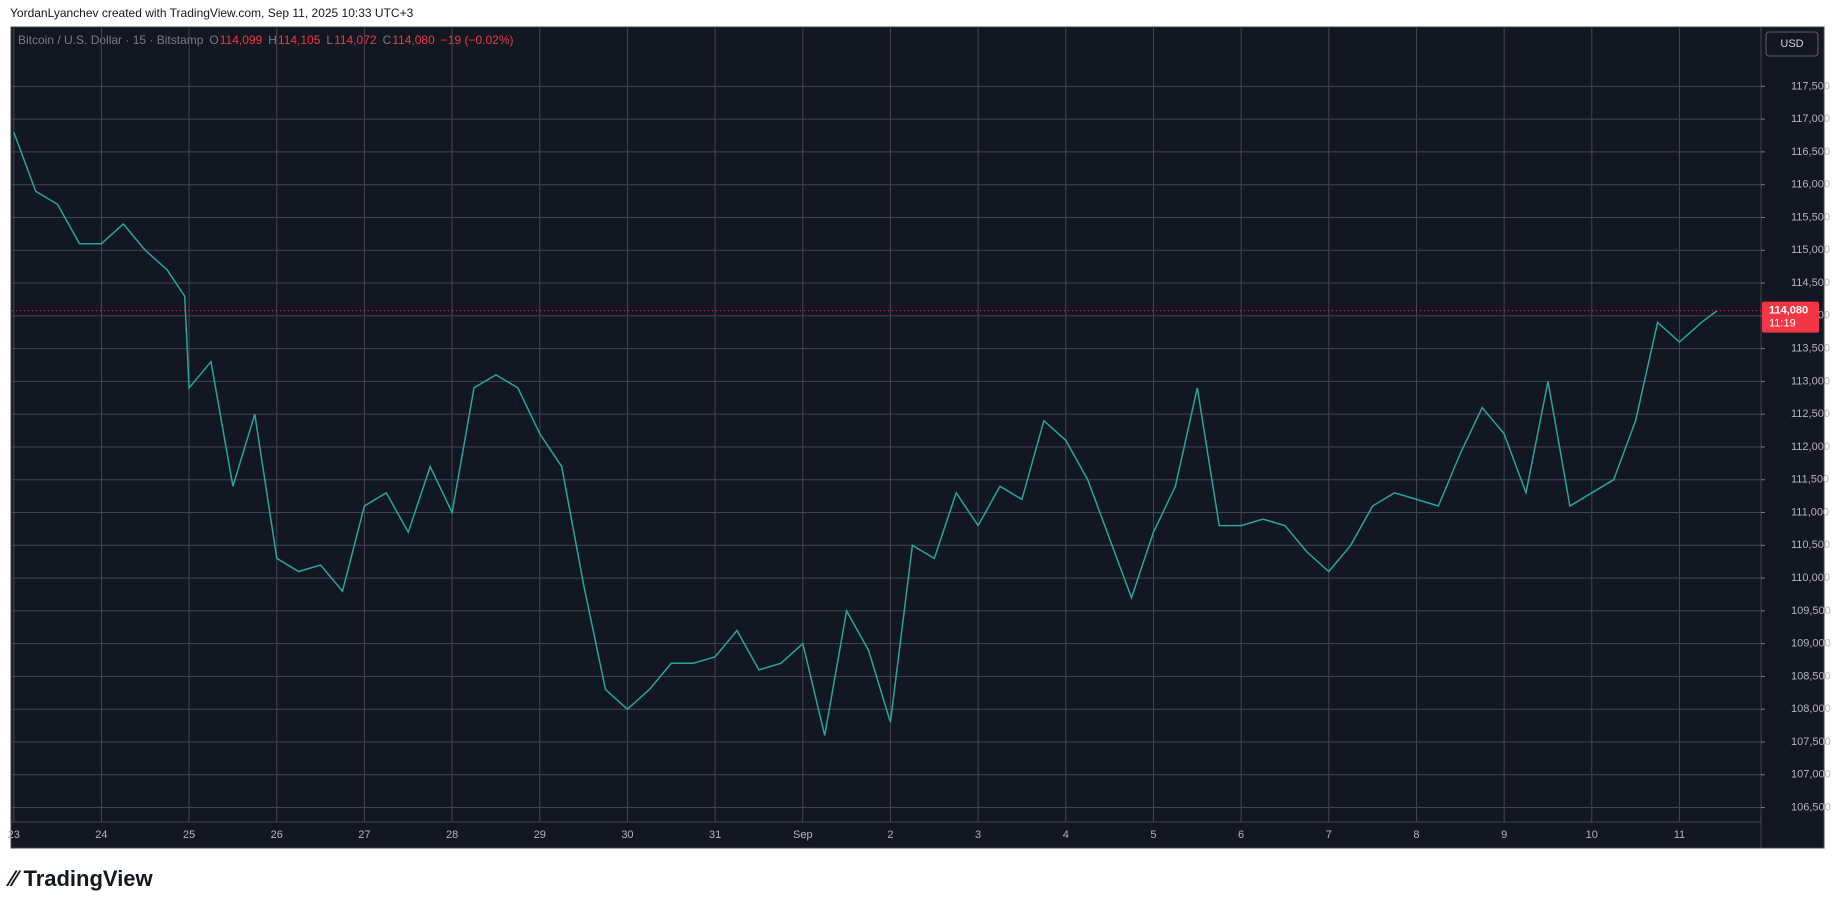 The height and width of the screenshot is (909, 1835). I want to click on legend-ohlc-value: 114,072, so click(355, 40).